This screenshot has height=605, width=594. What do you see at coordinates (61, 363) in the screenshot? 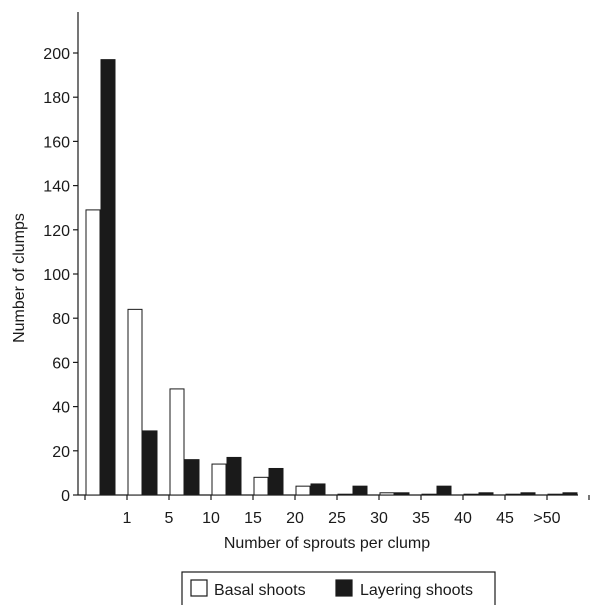
I see `y-tick-label: 60` at bounding box center [61, 363].